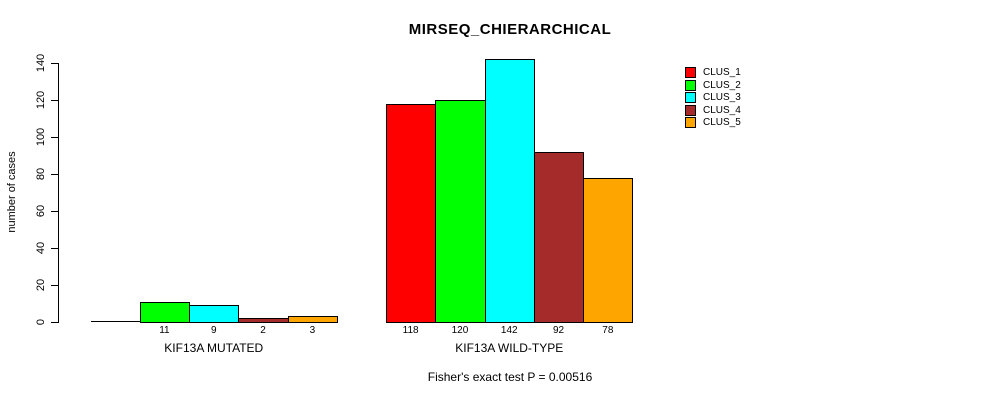 This screenshot has width=990, height=400. I want to click on bar-value-label: 2, so click(263, 330).